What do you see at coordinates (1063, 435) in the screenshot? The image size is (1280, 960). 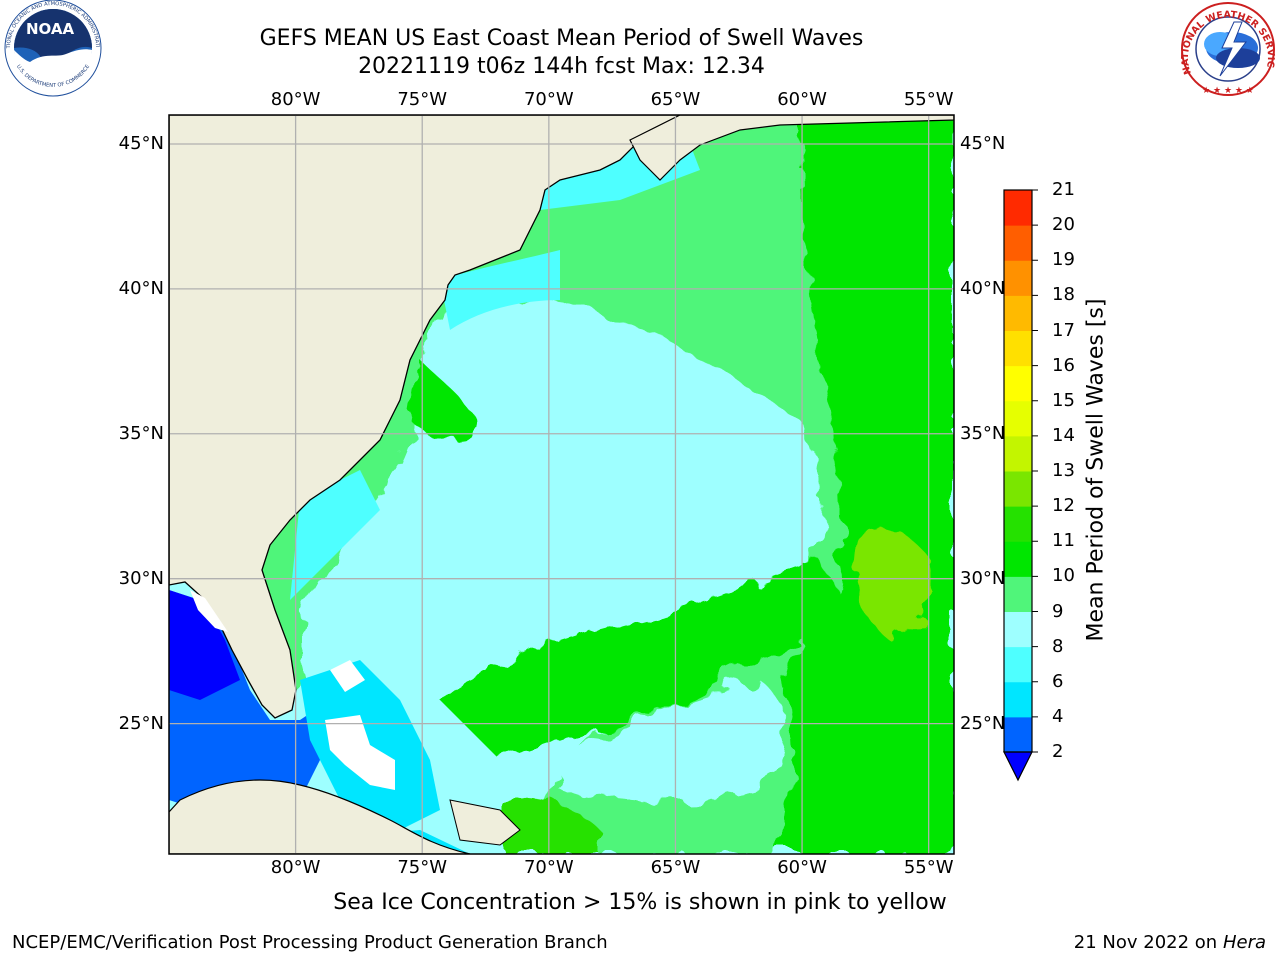 I see `colorbar-tick-label: 14` at bounding box center [1063, 435].